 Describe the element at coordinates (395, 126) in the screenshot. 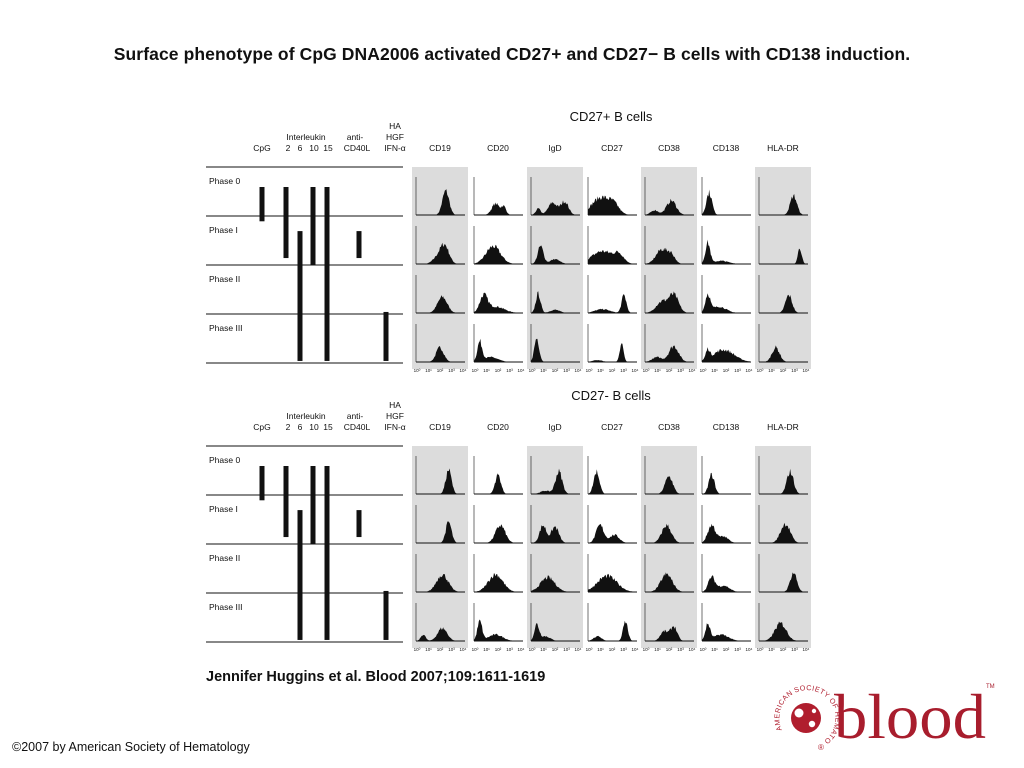

I see `ha-header: HA` at that location.